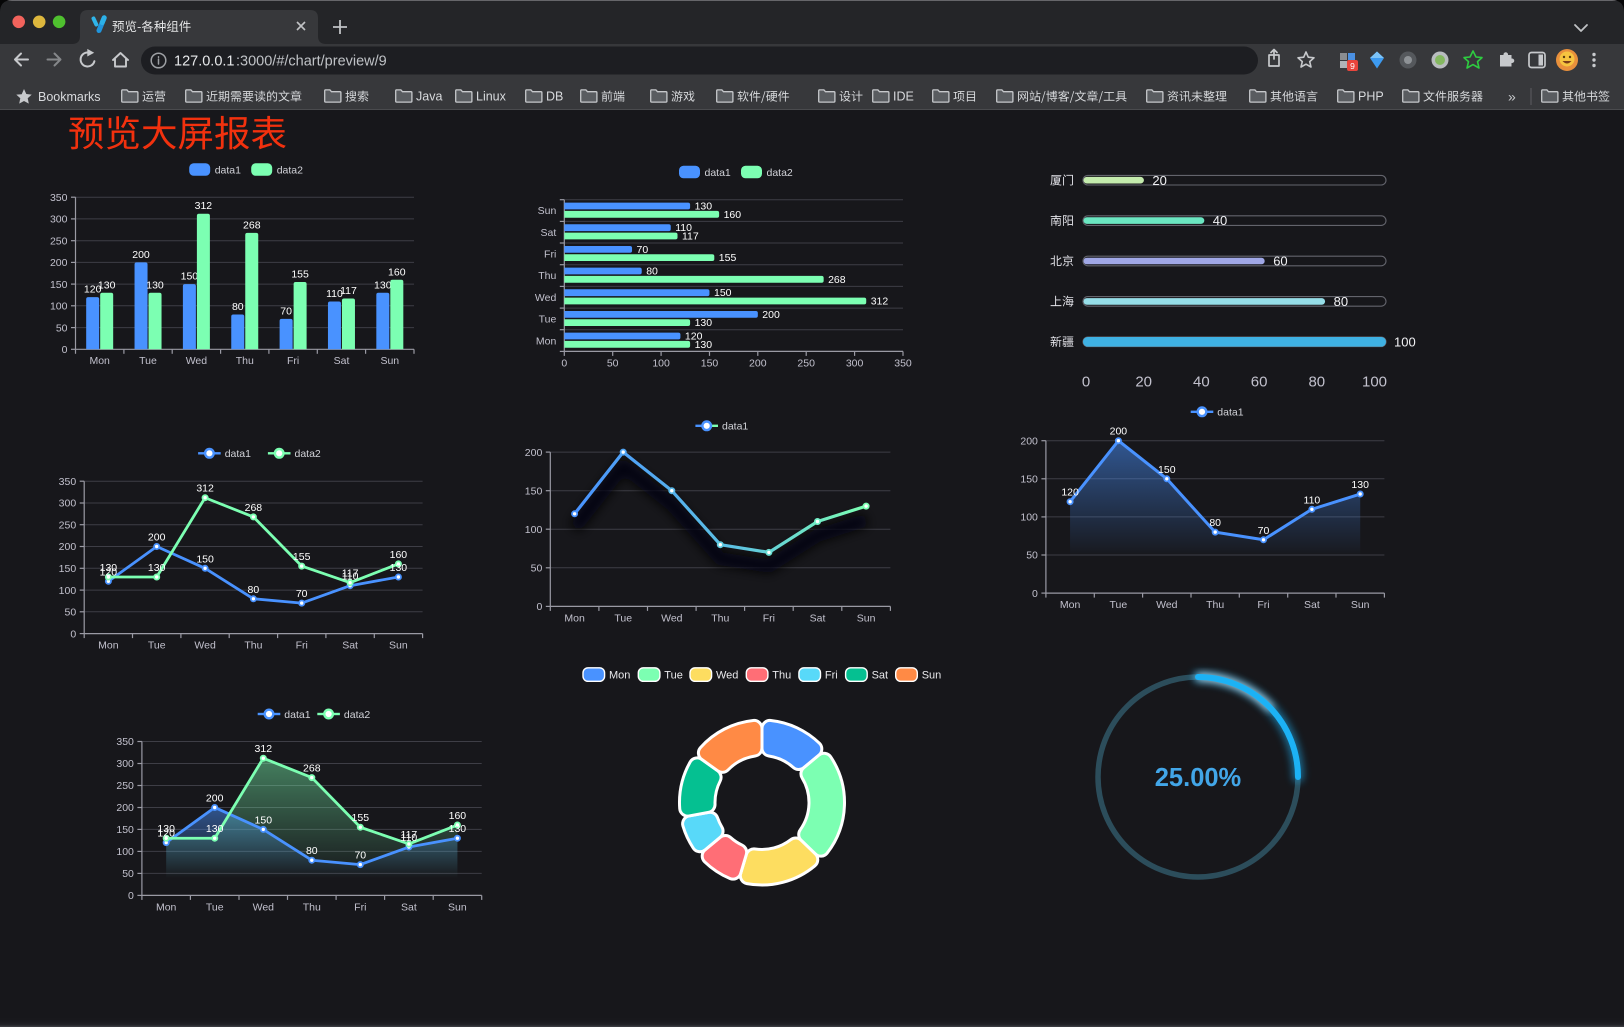  Describe the element at coordinates (1143, 382) in the screenshot. I see `svg-text: 20` at that location.